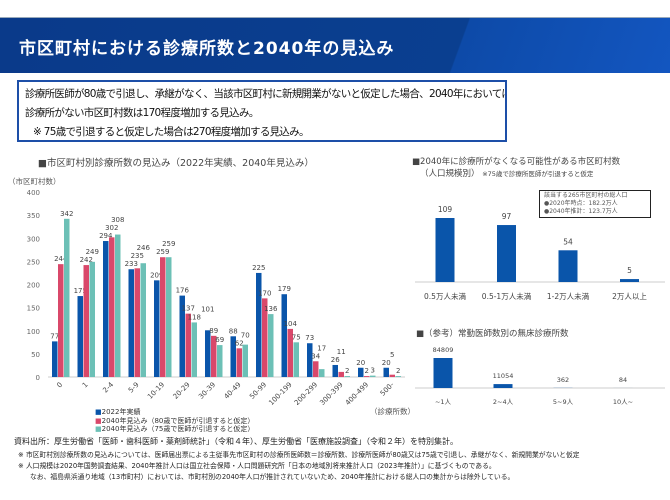 This screenshot has width=670, height=500. What do you see at coordinates (106, 236) in the screenshot?
I see `data-label: 294` at bounding box center [106, 236].